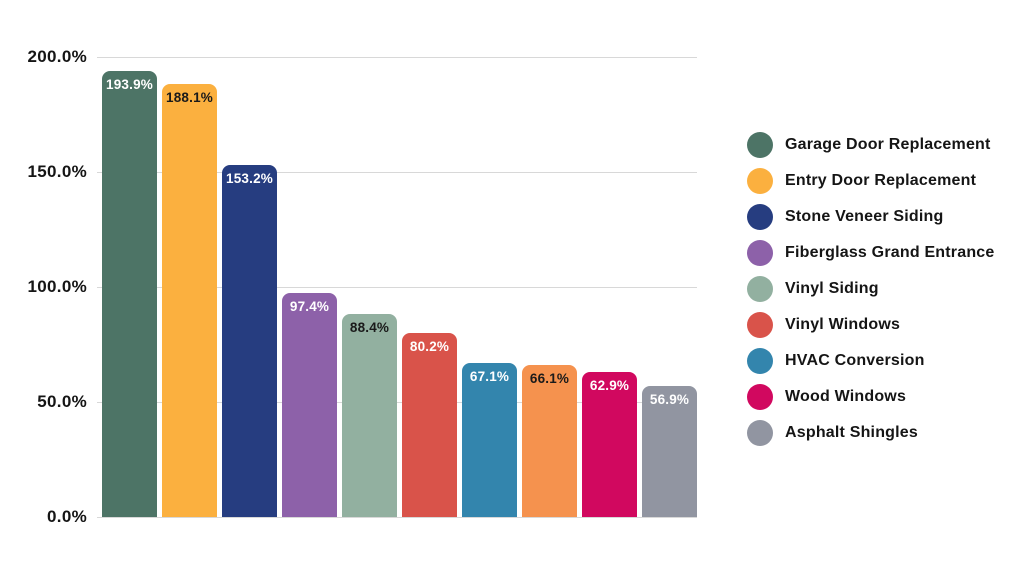 The image size is (1024, 576). I want to click on legend-item: Wood Windows, so click(871, 397).